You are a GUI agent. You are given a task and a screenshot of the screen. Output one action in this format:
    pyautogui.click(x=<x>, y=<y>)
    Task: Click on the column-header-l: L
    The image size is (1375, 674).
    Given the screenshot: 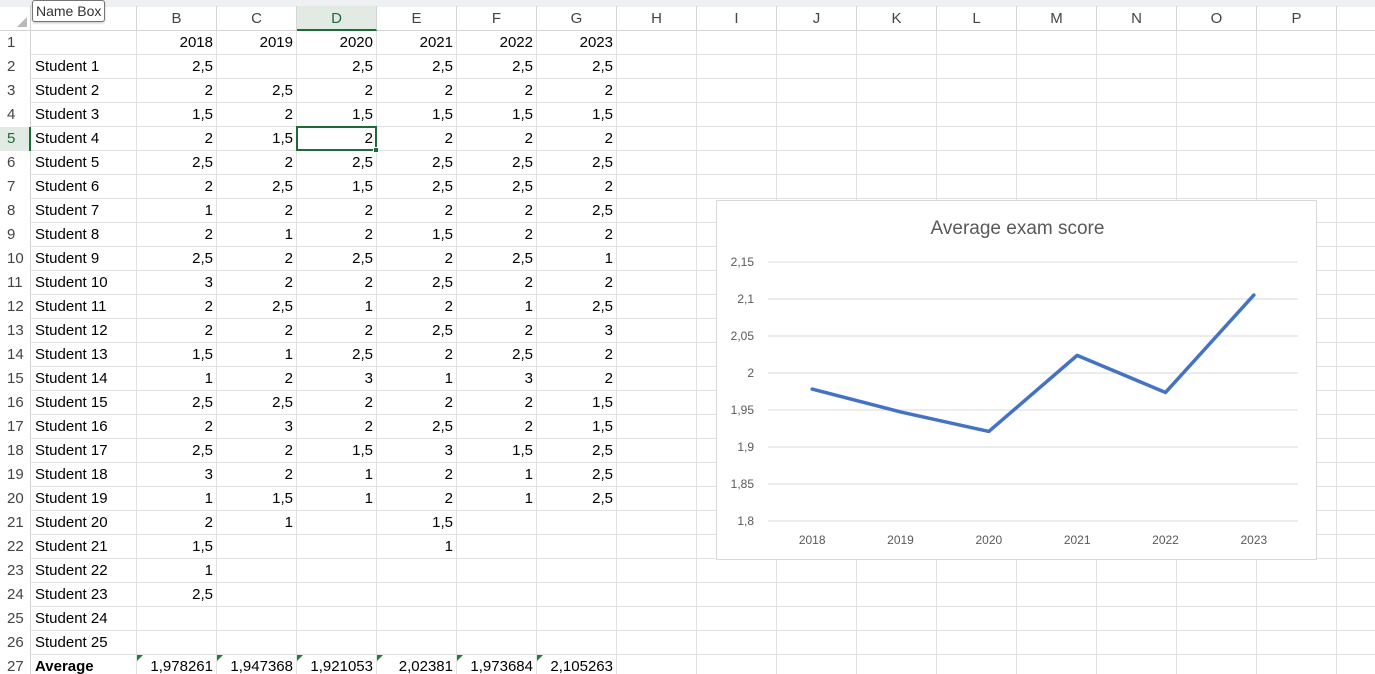 What is the action you would take?
    pyautogui.click(x=977, y=18)
    